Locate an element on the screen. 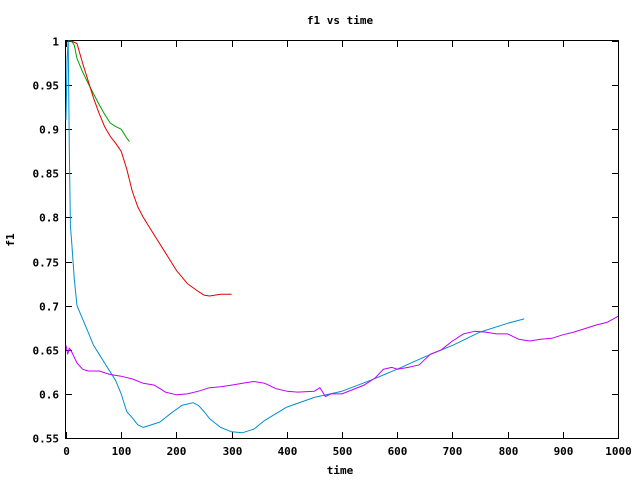 This screenshot has width=640, height=480. y-tick-label: 0.85 is located at coordinates (46, 174).